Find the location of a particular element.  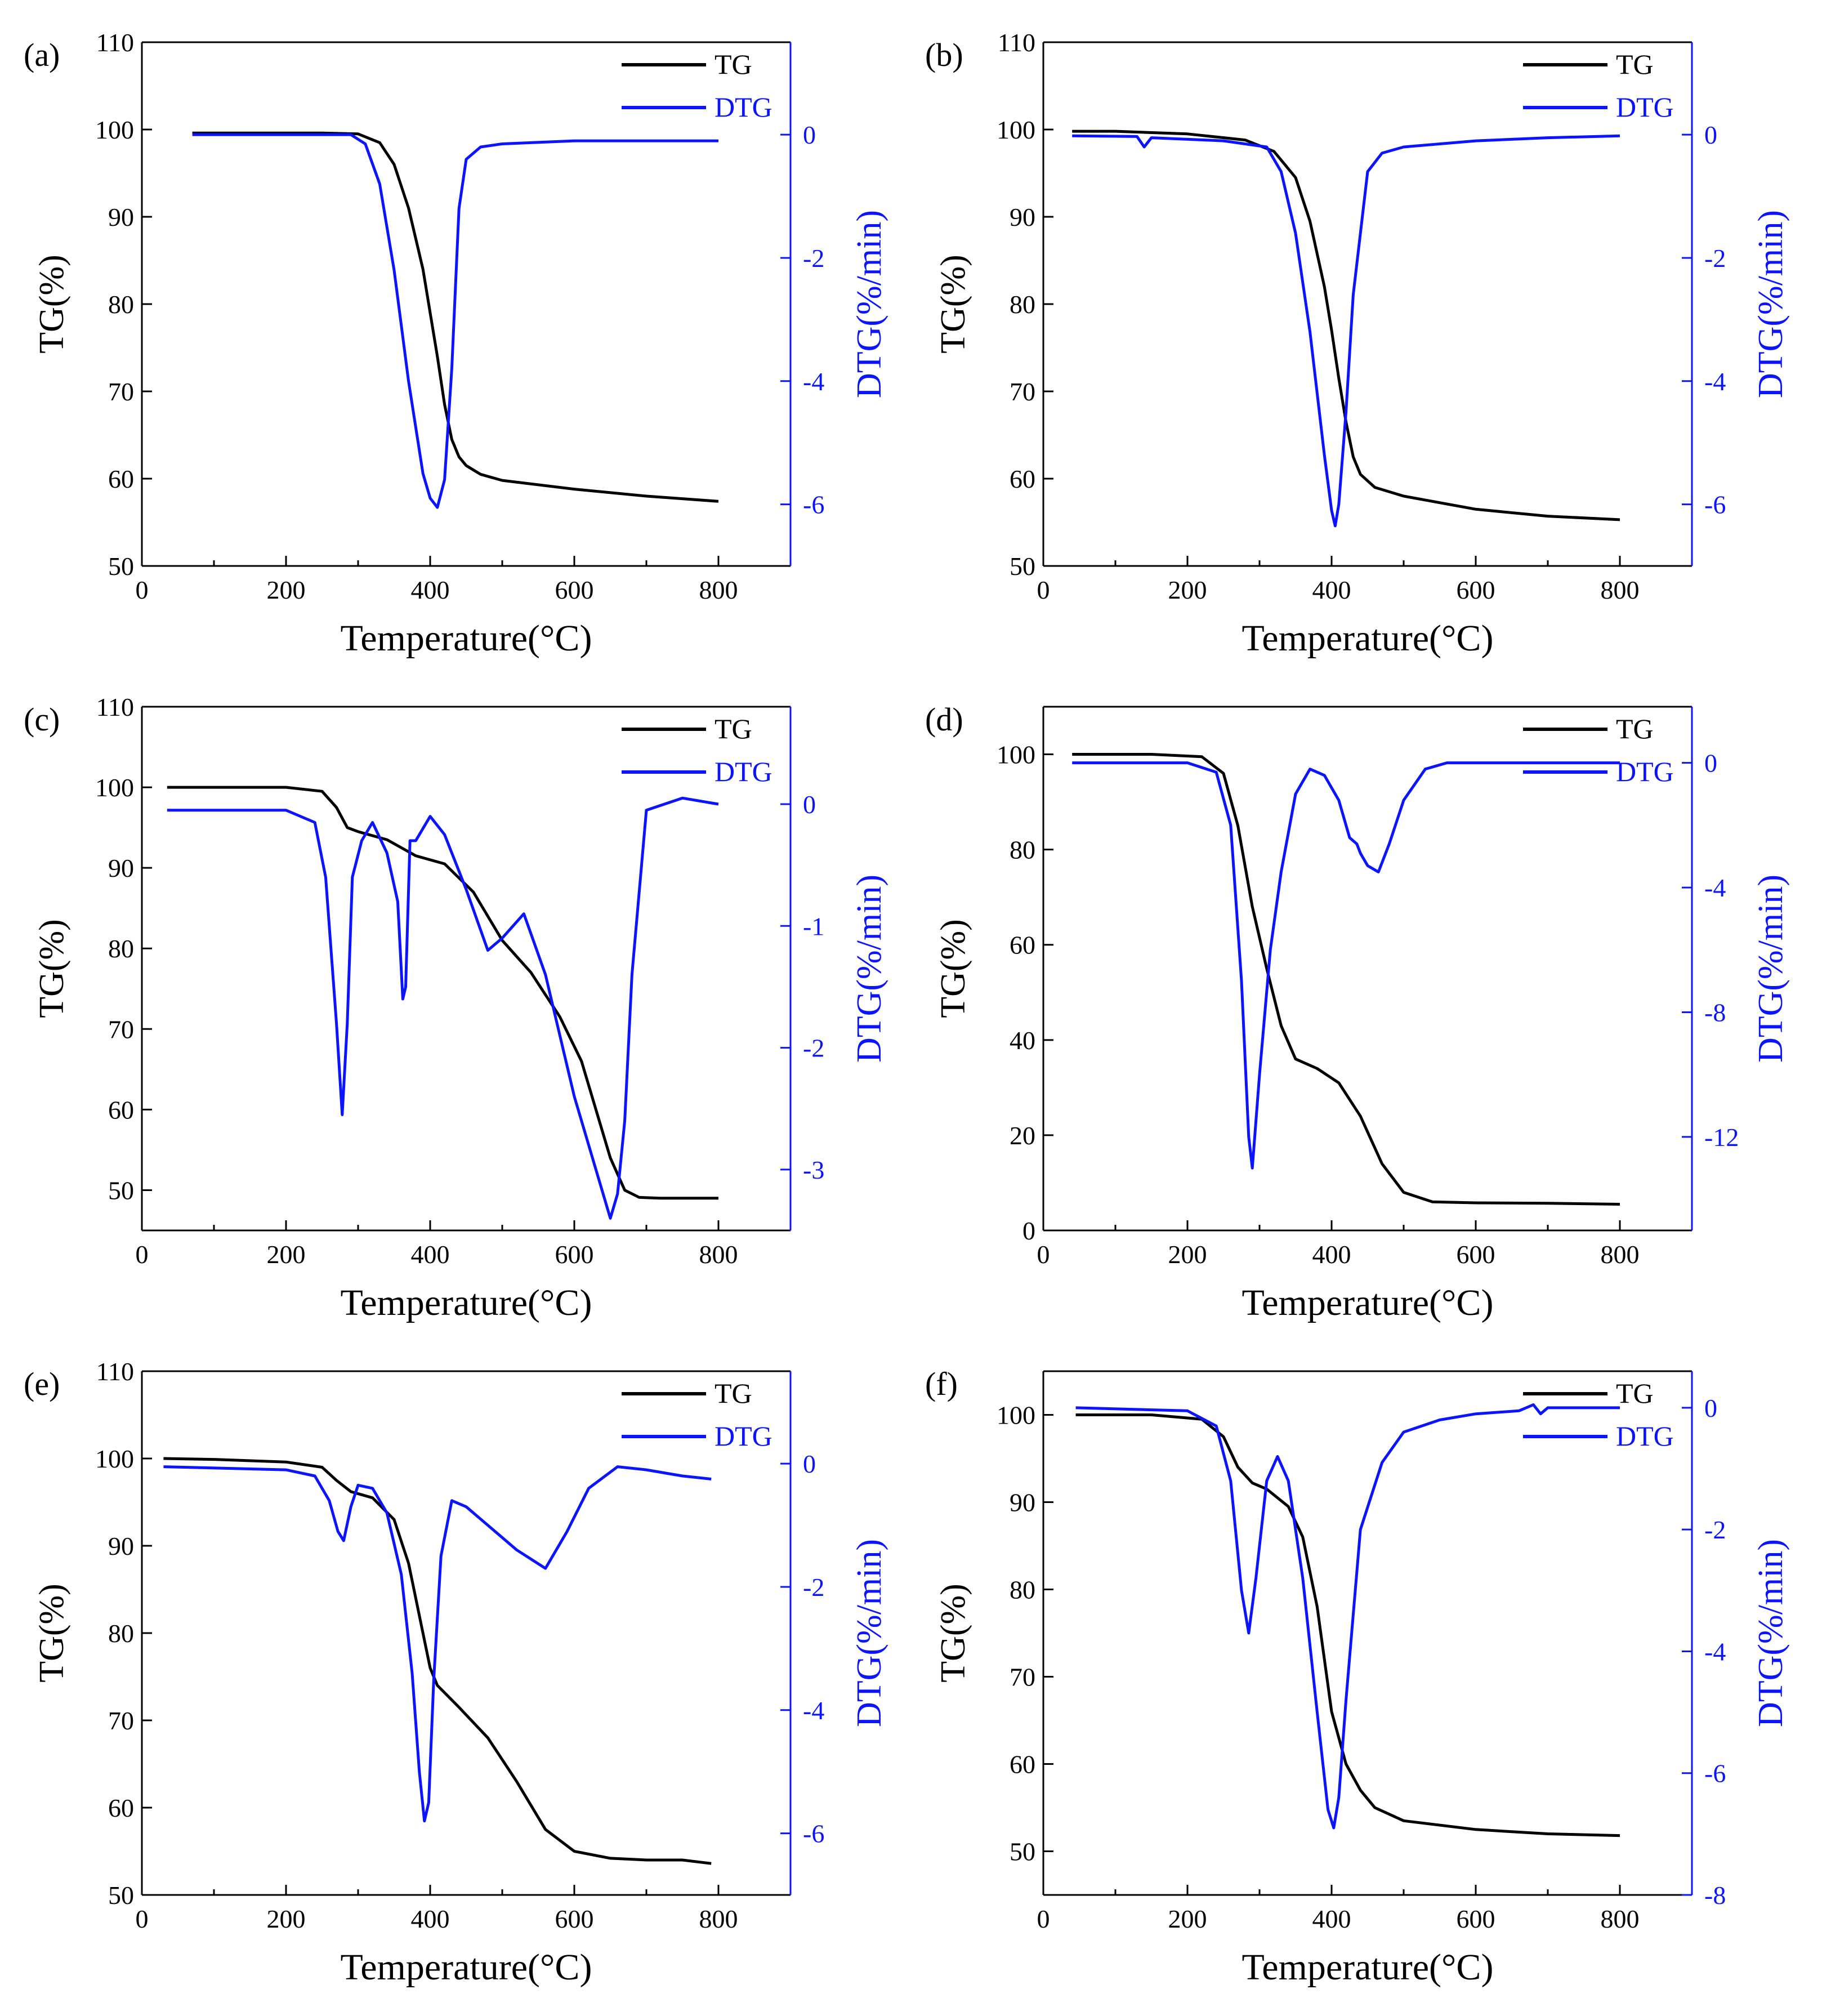

y2-tick-label: -8 is located at coordinates (1715, 1895).